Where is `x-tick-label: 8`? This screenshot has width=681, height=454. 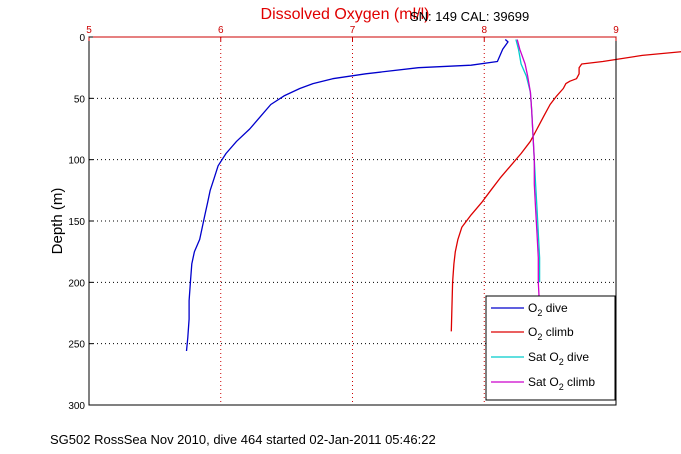
x-tick-label: 8 is located at coordinates (484, 30).